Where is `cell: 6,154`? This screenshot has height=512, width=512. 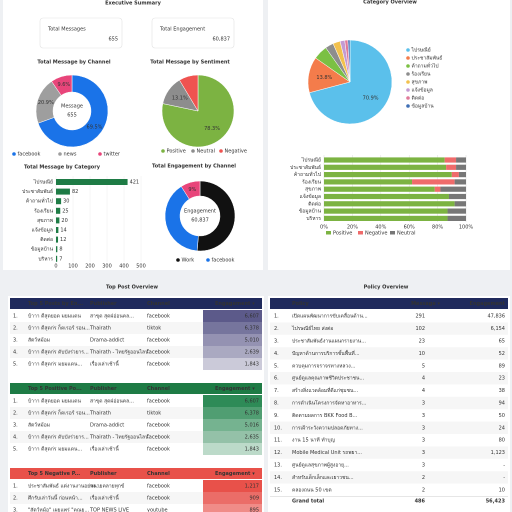 cell: 6,154 is located at coordinates (498, 329).